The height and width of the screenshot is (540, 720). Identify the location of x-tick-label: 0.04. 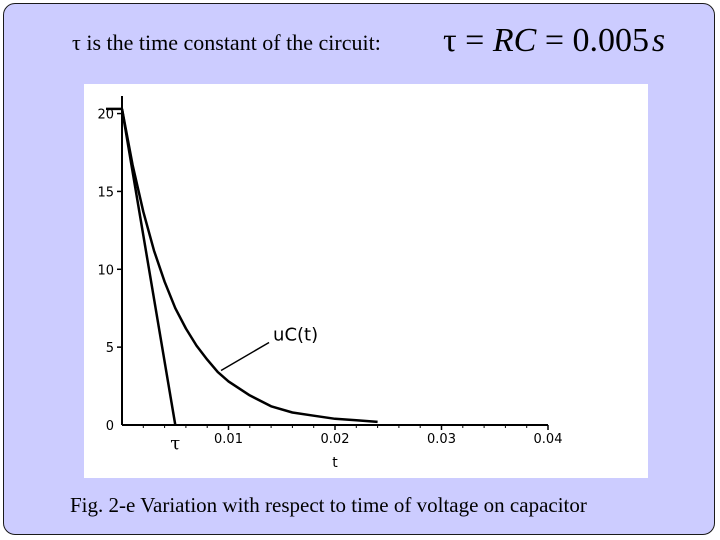
(548, 439).